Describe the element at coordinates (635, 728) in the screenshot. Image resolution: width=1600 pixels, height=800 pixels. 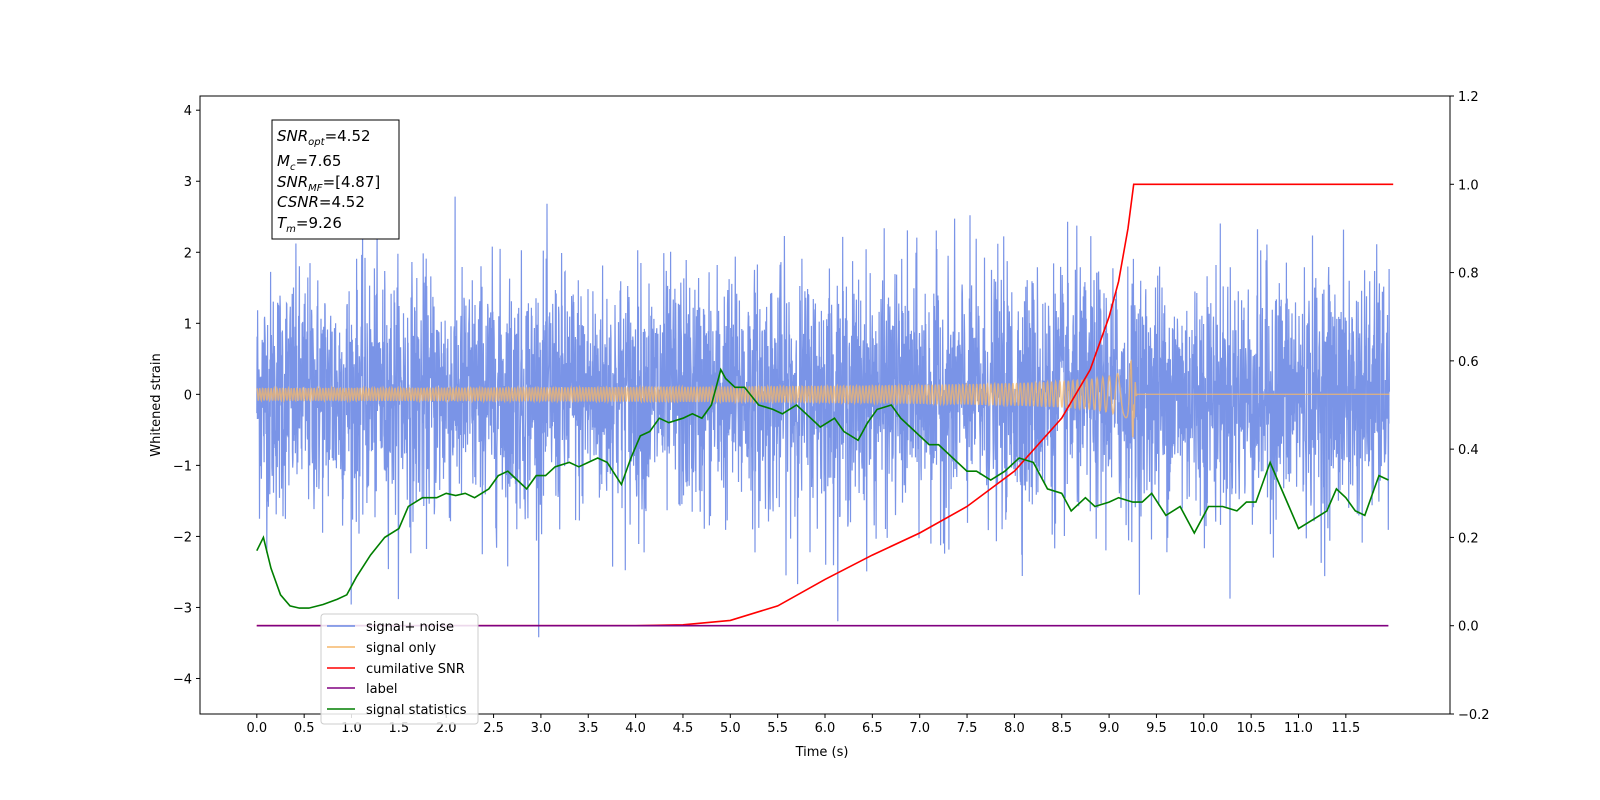
I see `x-tick-label: 4.0` at that location.